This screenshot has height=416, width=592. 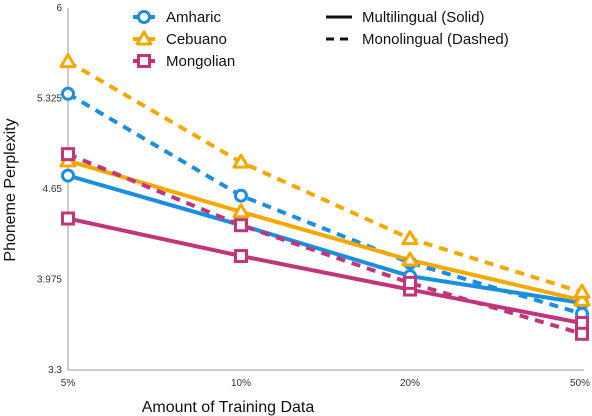 I want to click on legend-label: Mongolian, so click(x=200, y=61).